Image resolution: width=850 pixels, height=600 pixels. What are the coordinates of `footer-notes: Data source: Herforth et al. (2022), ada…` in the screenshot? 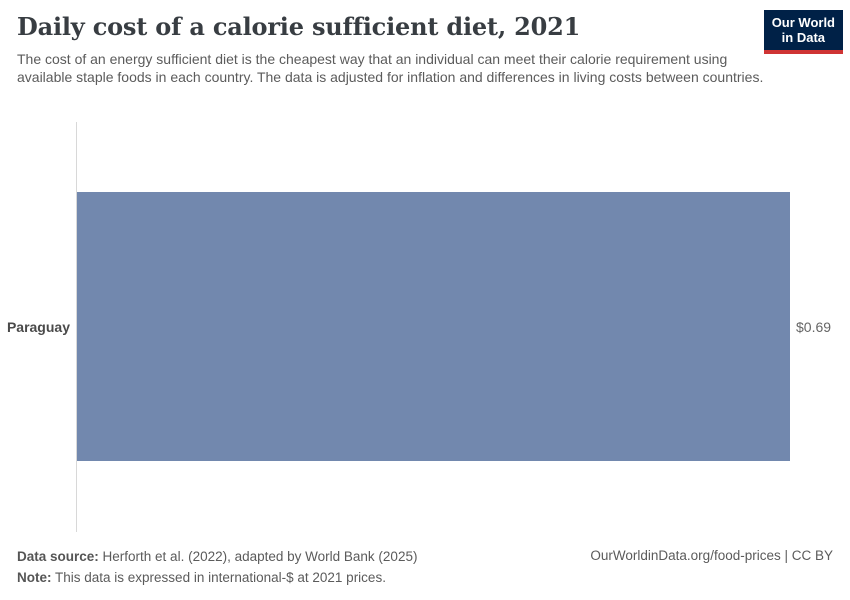 It's located at (217, 567).